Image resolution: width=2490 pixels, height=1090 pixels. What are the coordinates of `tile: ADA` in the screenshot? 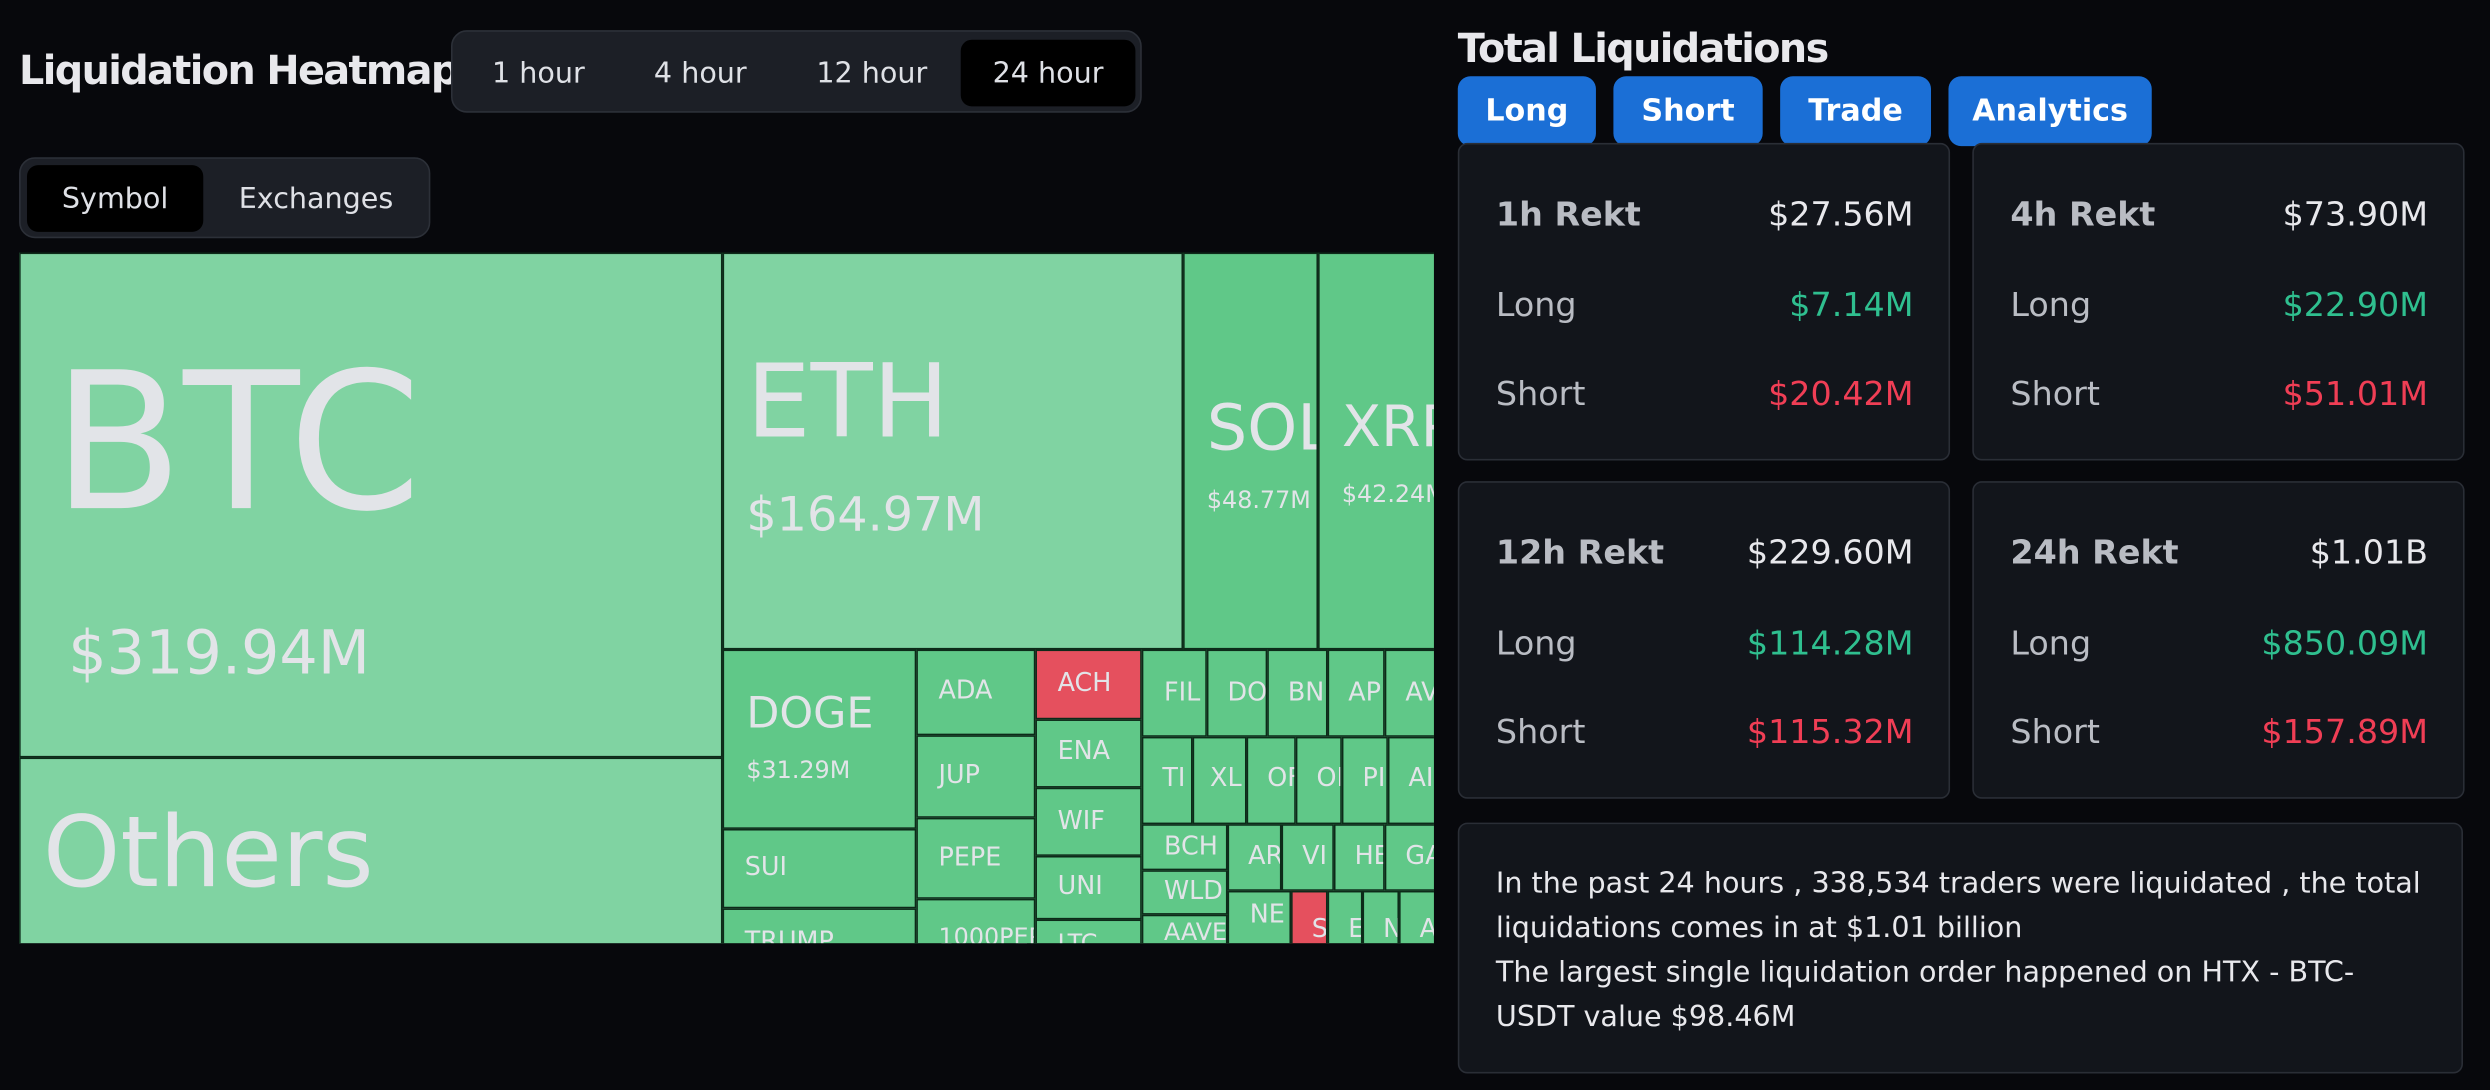 It's located at (976, 692).